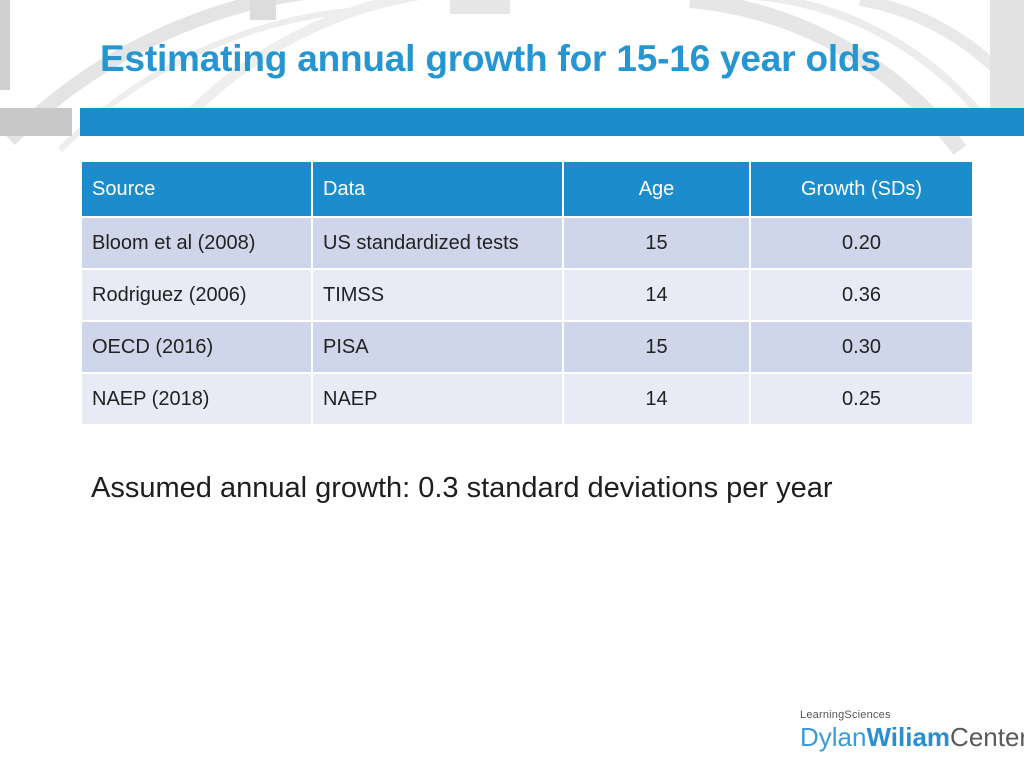 This screenshot has height=768, width=1024. What do you see at coordinates (552, 122) in the screenshot?
I see `title-accent-bar` at bounding box center [552, 122].